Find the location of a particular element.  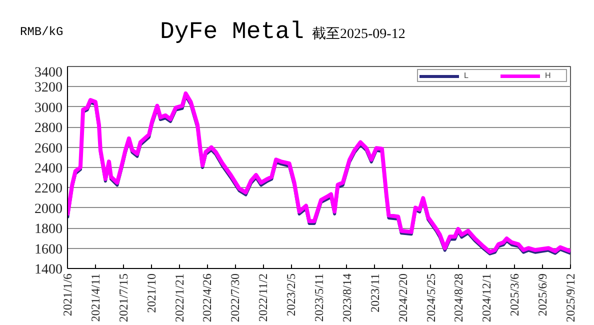

x-tick-label: 2021/10 is located at coordinates (151, 293).